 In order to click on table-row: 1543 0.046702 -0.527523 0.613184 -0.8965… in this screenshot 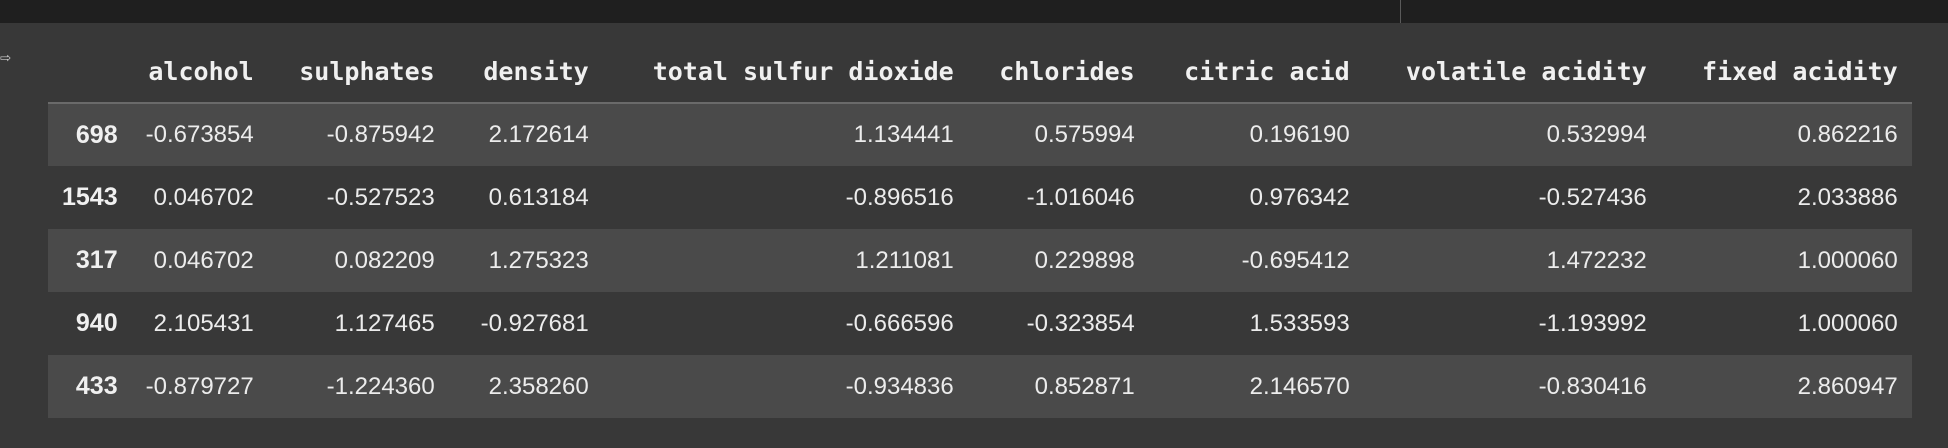, I will do `click(980, 197)`.